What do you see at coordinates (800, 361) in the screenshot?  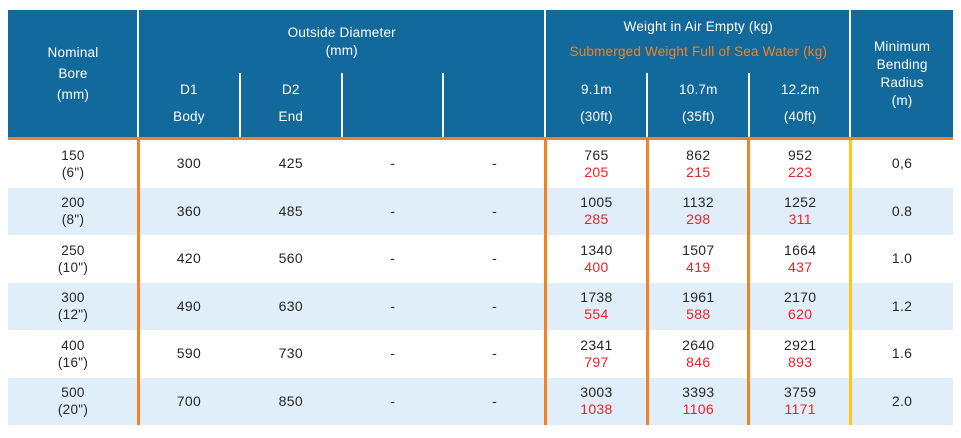 I see `cell-value: 893` at bounding box center [800, 361].